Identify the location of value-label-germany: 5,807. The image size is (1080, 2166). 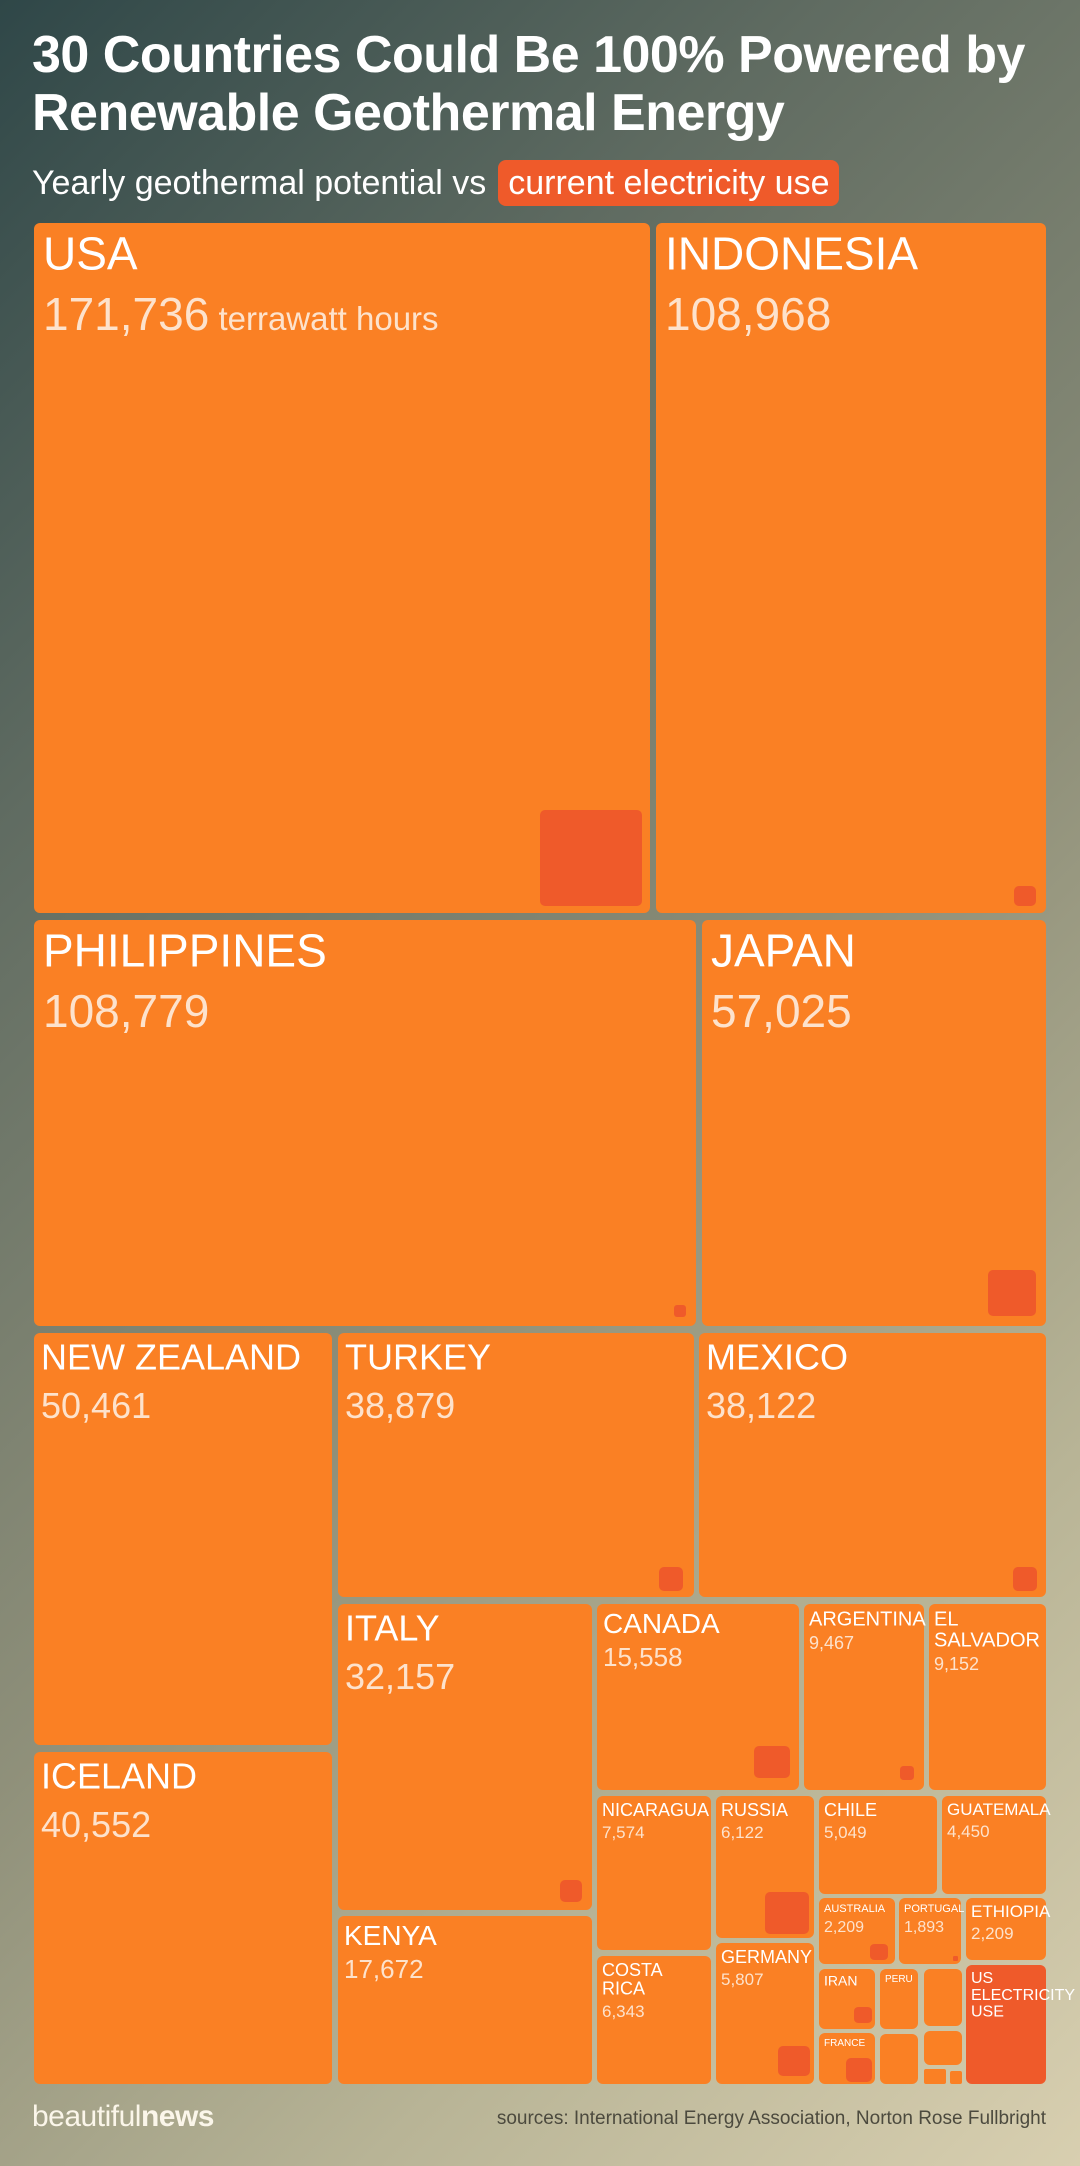
(742, 1979).